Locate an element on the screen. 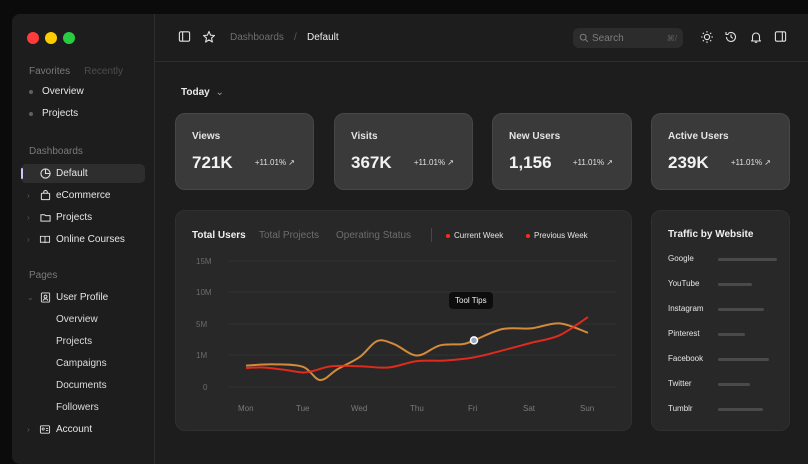 The image size is (808, 464). traffic-site-label: Google is located at coordinates (681, 258).